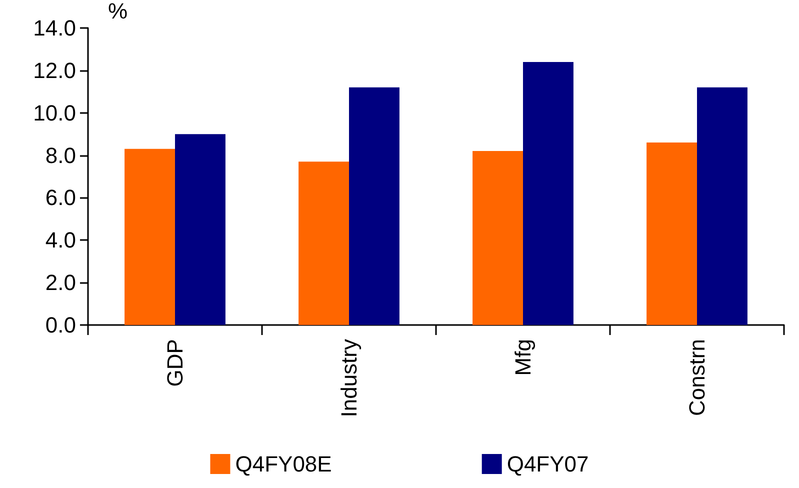  Describe the element at coordinates (60, 240) in the screenshot. I see `y-tick-label: 4.0` at that location.